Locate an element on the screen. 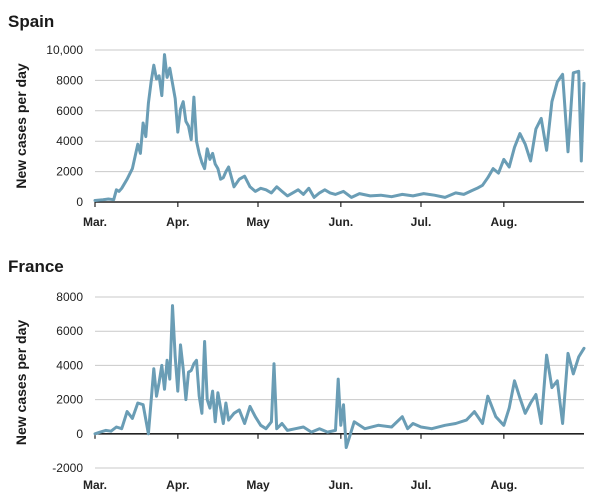 Image resolution: width=598 pixels, height=500 pixels. france-y-axis-label: New cases per day is located at coordinates (21, 383).